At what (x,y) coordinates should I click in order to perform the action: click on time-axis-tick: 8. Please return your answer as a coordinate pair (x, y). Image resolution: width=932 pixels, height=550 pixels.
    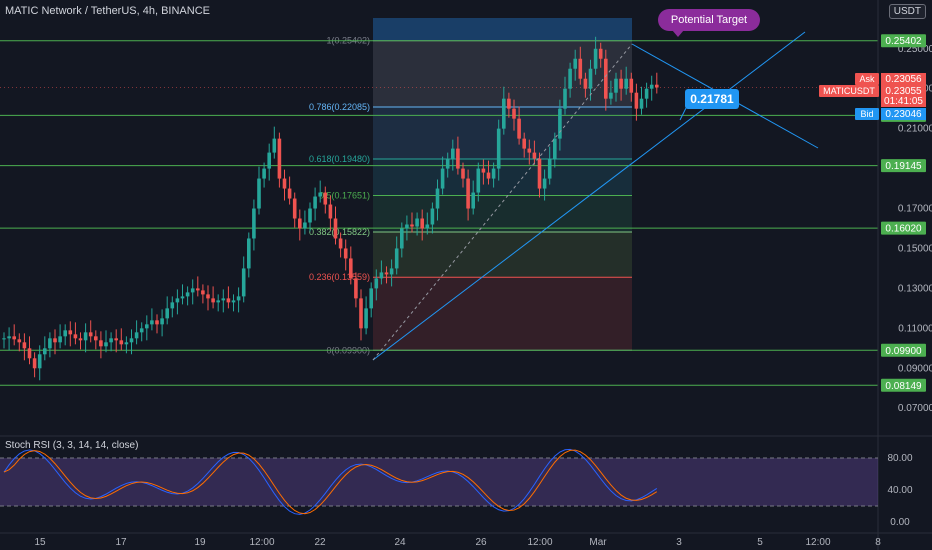
    Looking at the image, I should click on (878, 542).